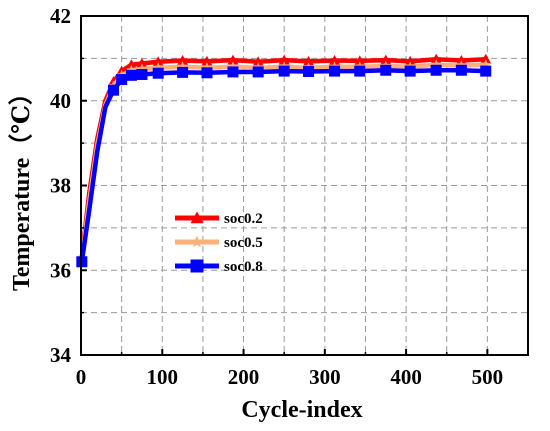 The width and height of the screenshot is (550, 431). What do you see at coordinates (61, 355) in the screenshot?
I see `y-tick-label: 34` at bounding box center [61, 355].